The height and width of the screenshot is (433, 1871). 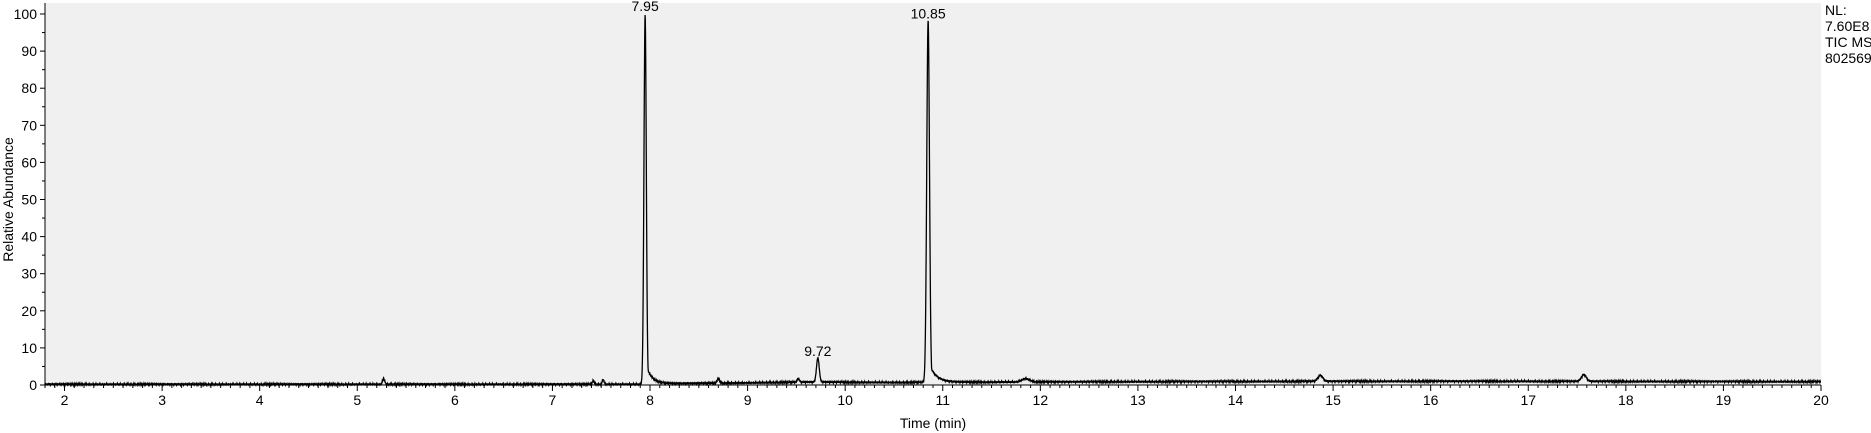 I want to click on y-tick-label: 40, so click(x=29, y=237).